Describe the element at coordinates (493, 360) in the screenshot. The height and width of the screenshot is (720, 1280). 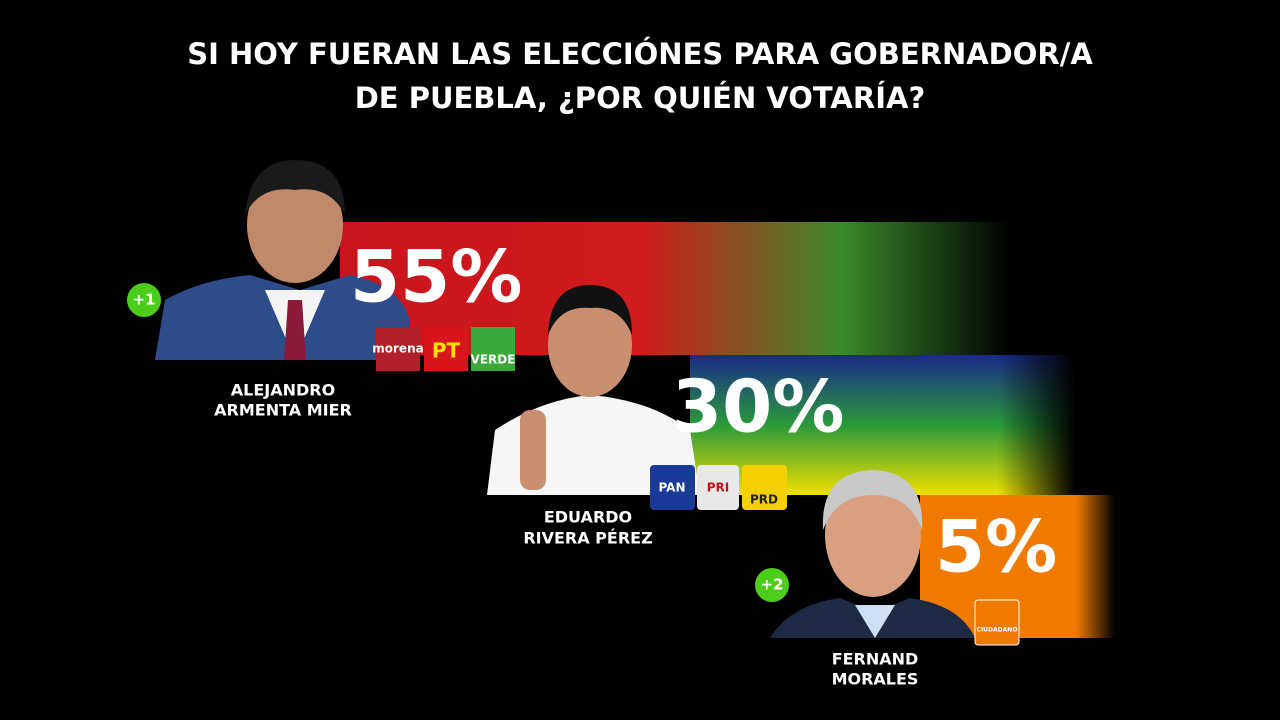
I see `party: VERDE` at that location.